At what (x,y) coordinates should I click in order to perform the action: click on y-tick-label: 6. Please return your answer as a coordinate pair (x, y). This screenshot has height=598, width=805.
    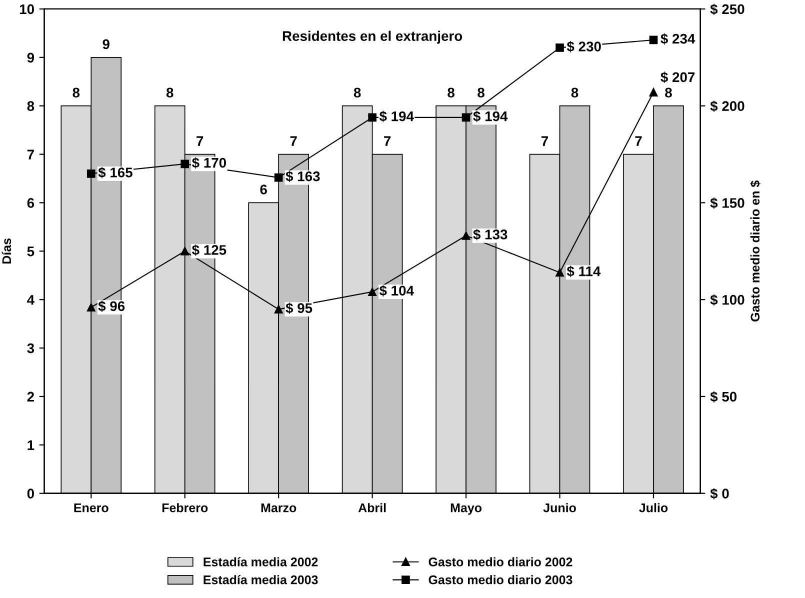
    Looking at the image, I should click on (30, 203).